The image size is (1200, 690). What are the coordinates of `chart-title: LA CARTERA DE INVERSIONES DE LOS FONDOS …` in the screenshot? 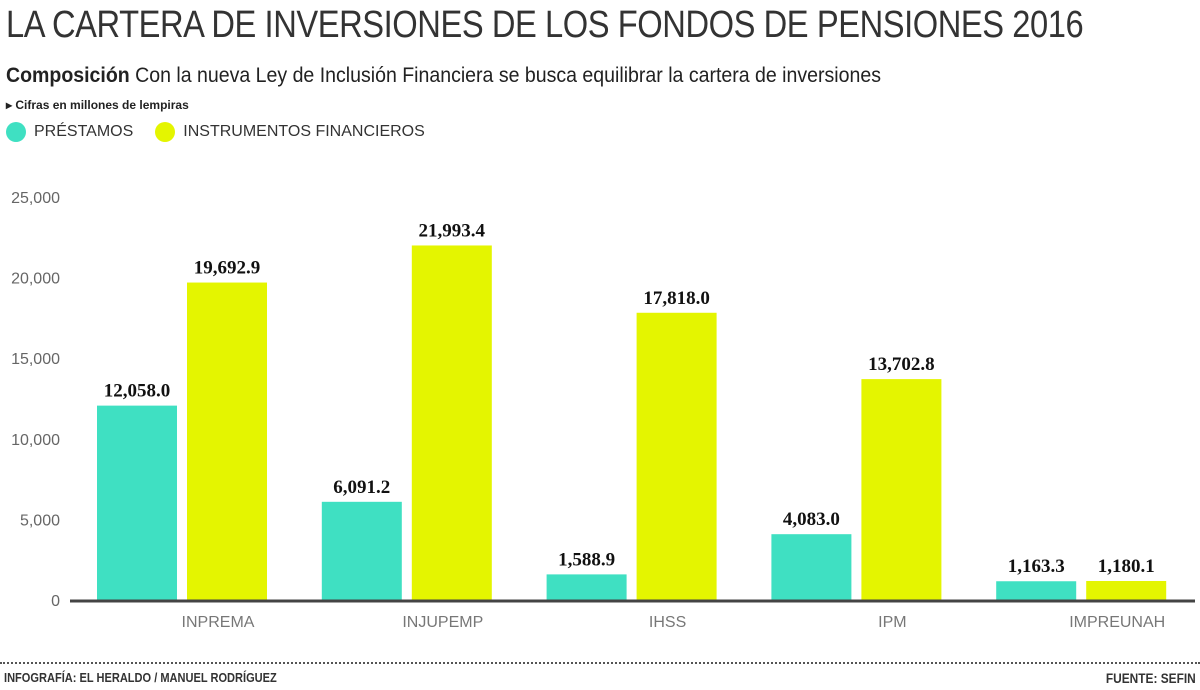 It's located at (545, 25).